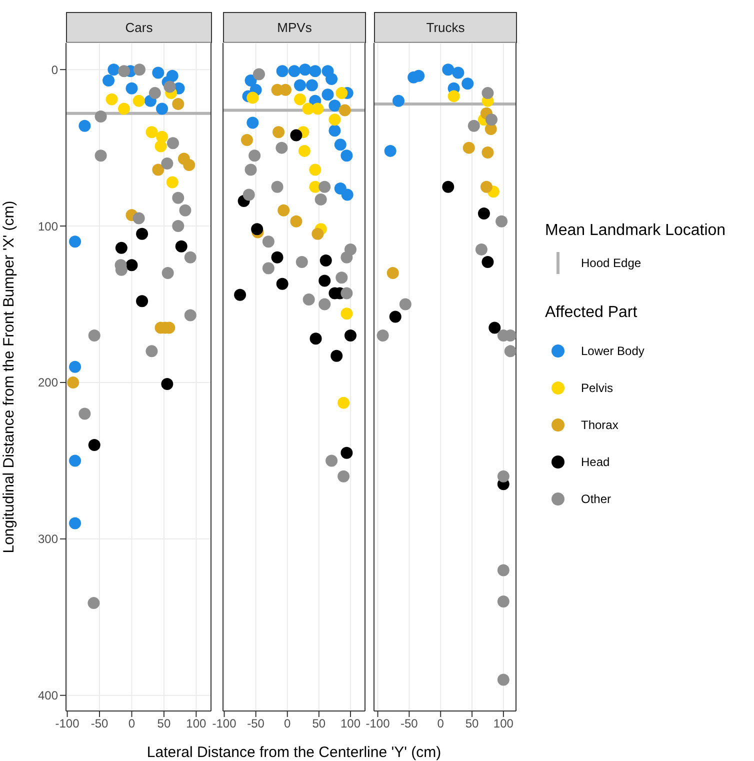  I want to click on legend-title: Affected Part, so click(591, 313).